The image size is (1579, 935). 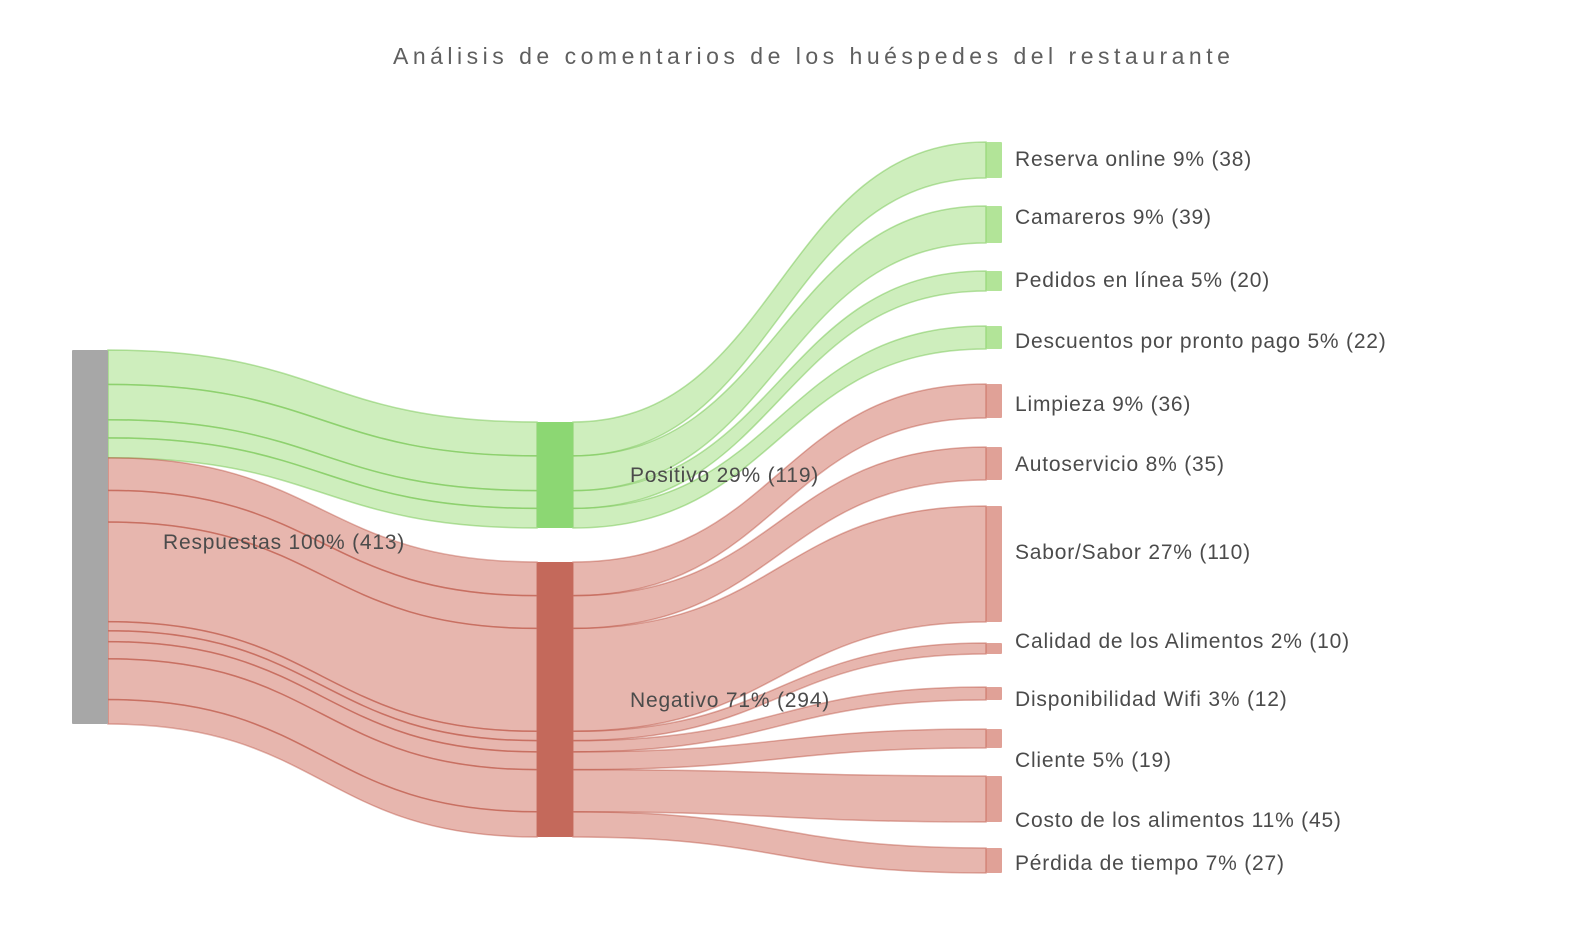 What do you see at coordinates (1134, 159) in the screenshot?
I see `node-label-reserva_online: Reserva online 9% (38)` at bounding box center [1134, 159].